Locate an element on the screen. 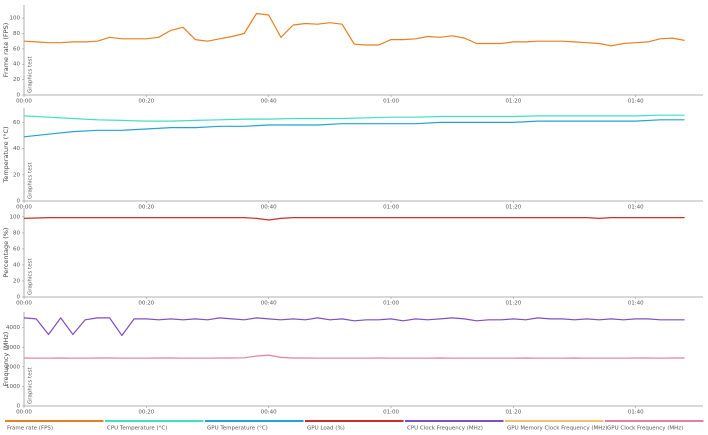  legend-label: Frame rate (FPS) is located at coordinates (30, 429).